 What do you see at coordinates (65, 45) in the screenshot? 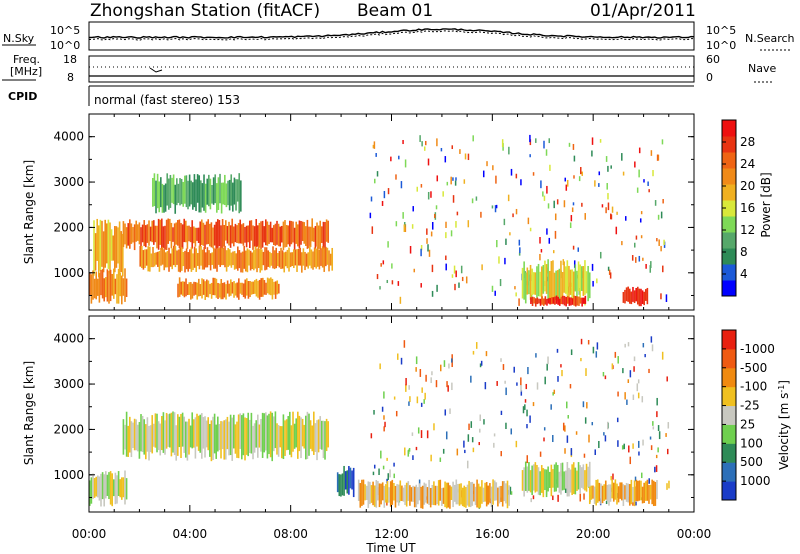
I see `nsky-tick-bottom: 10^0` at bounding box center [65, 45].